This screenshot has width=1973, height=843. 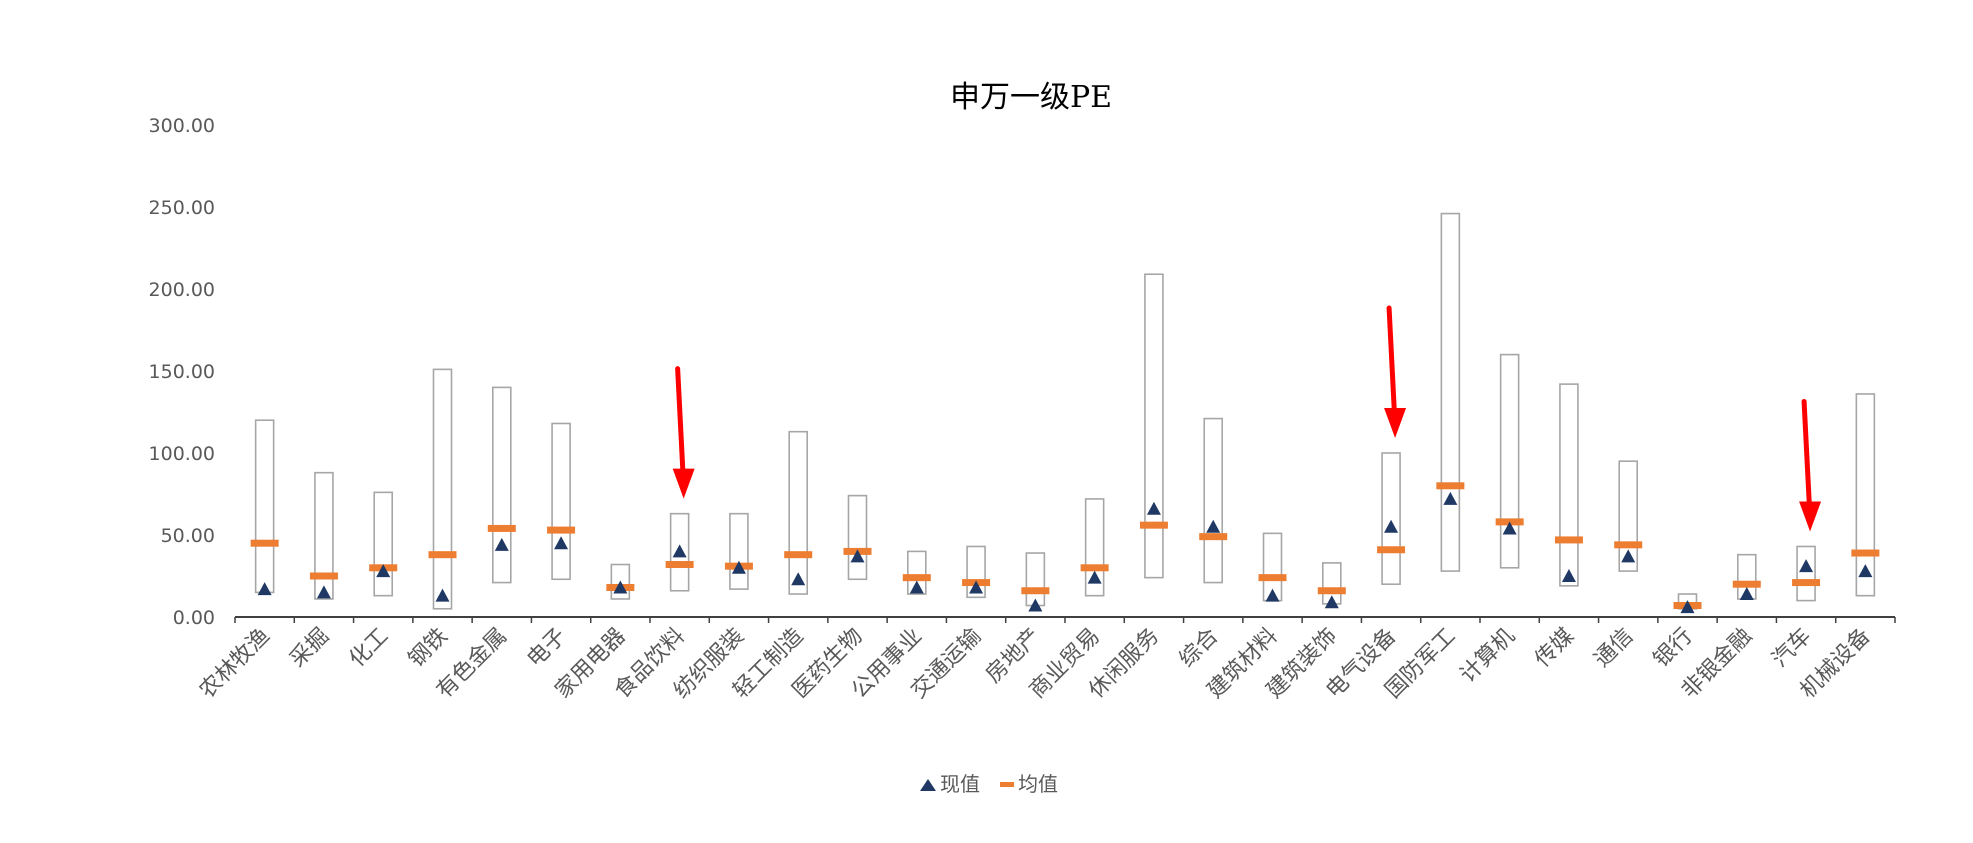 What do you see at coordinates (1038, 784) in the screenshot?
I see `legend-label-mean: 均值` at bounding box center [1038, 784].